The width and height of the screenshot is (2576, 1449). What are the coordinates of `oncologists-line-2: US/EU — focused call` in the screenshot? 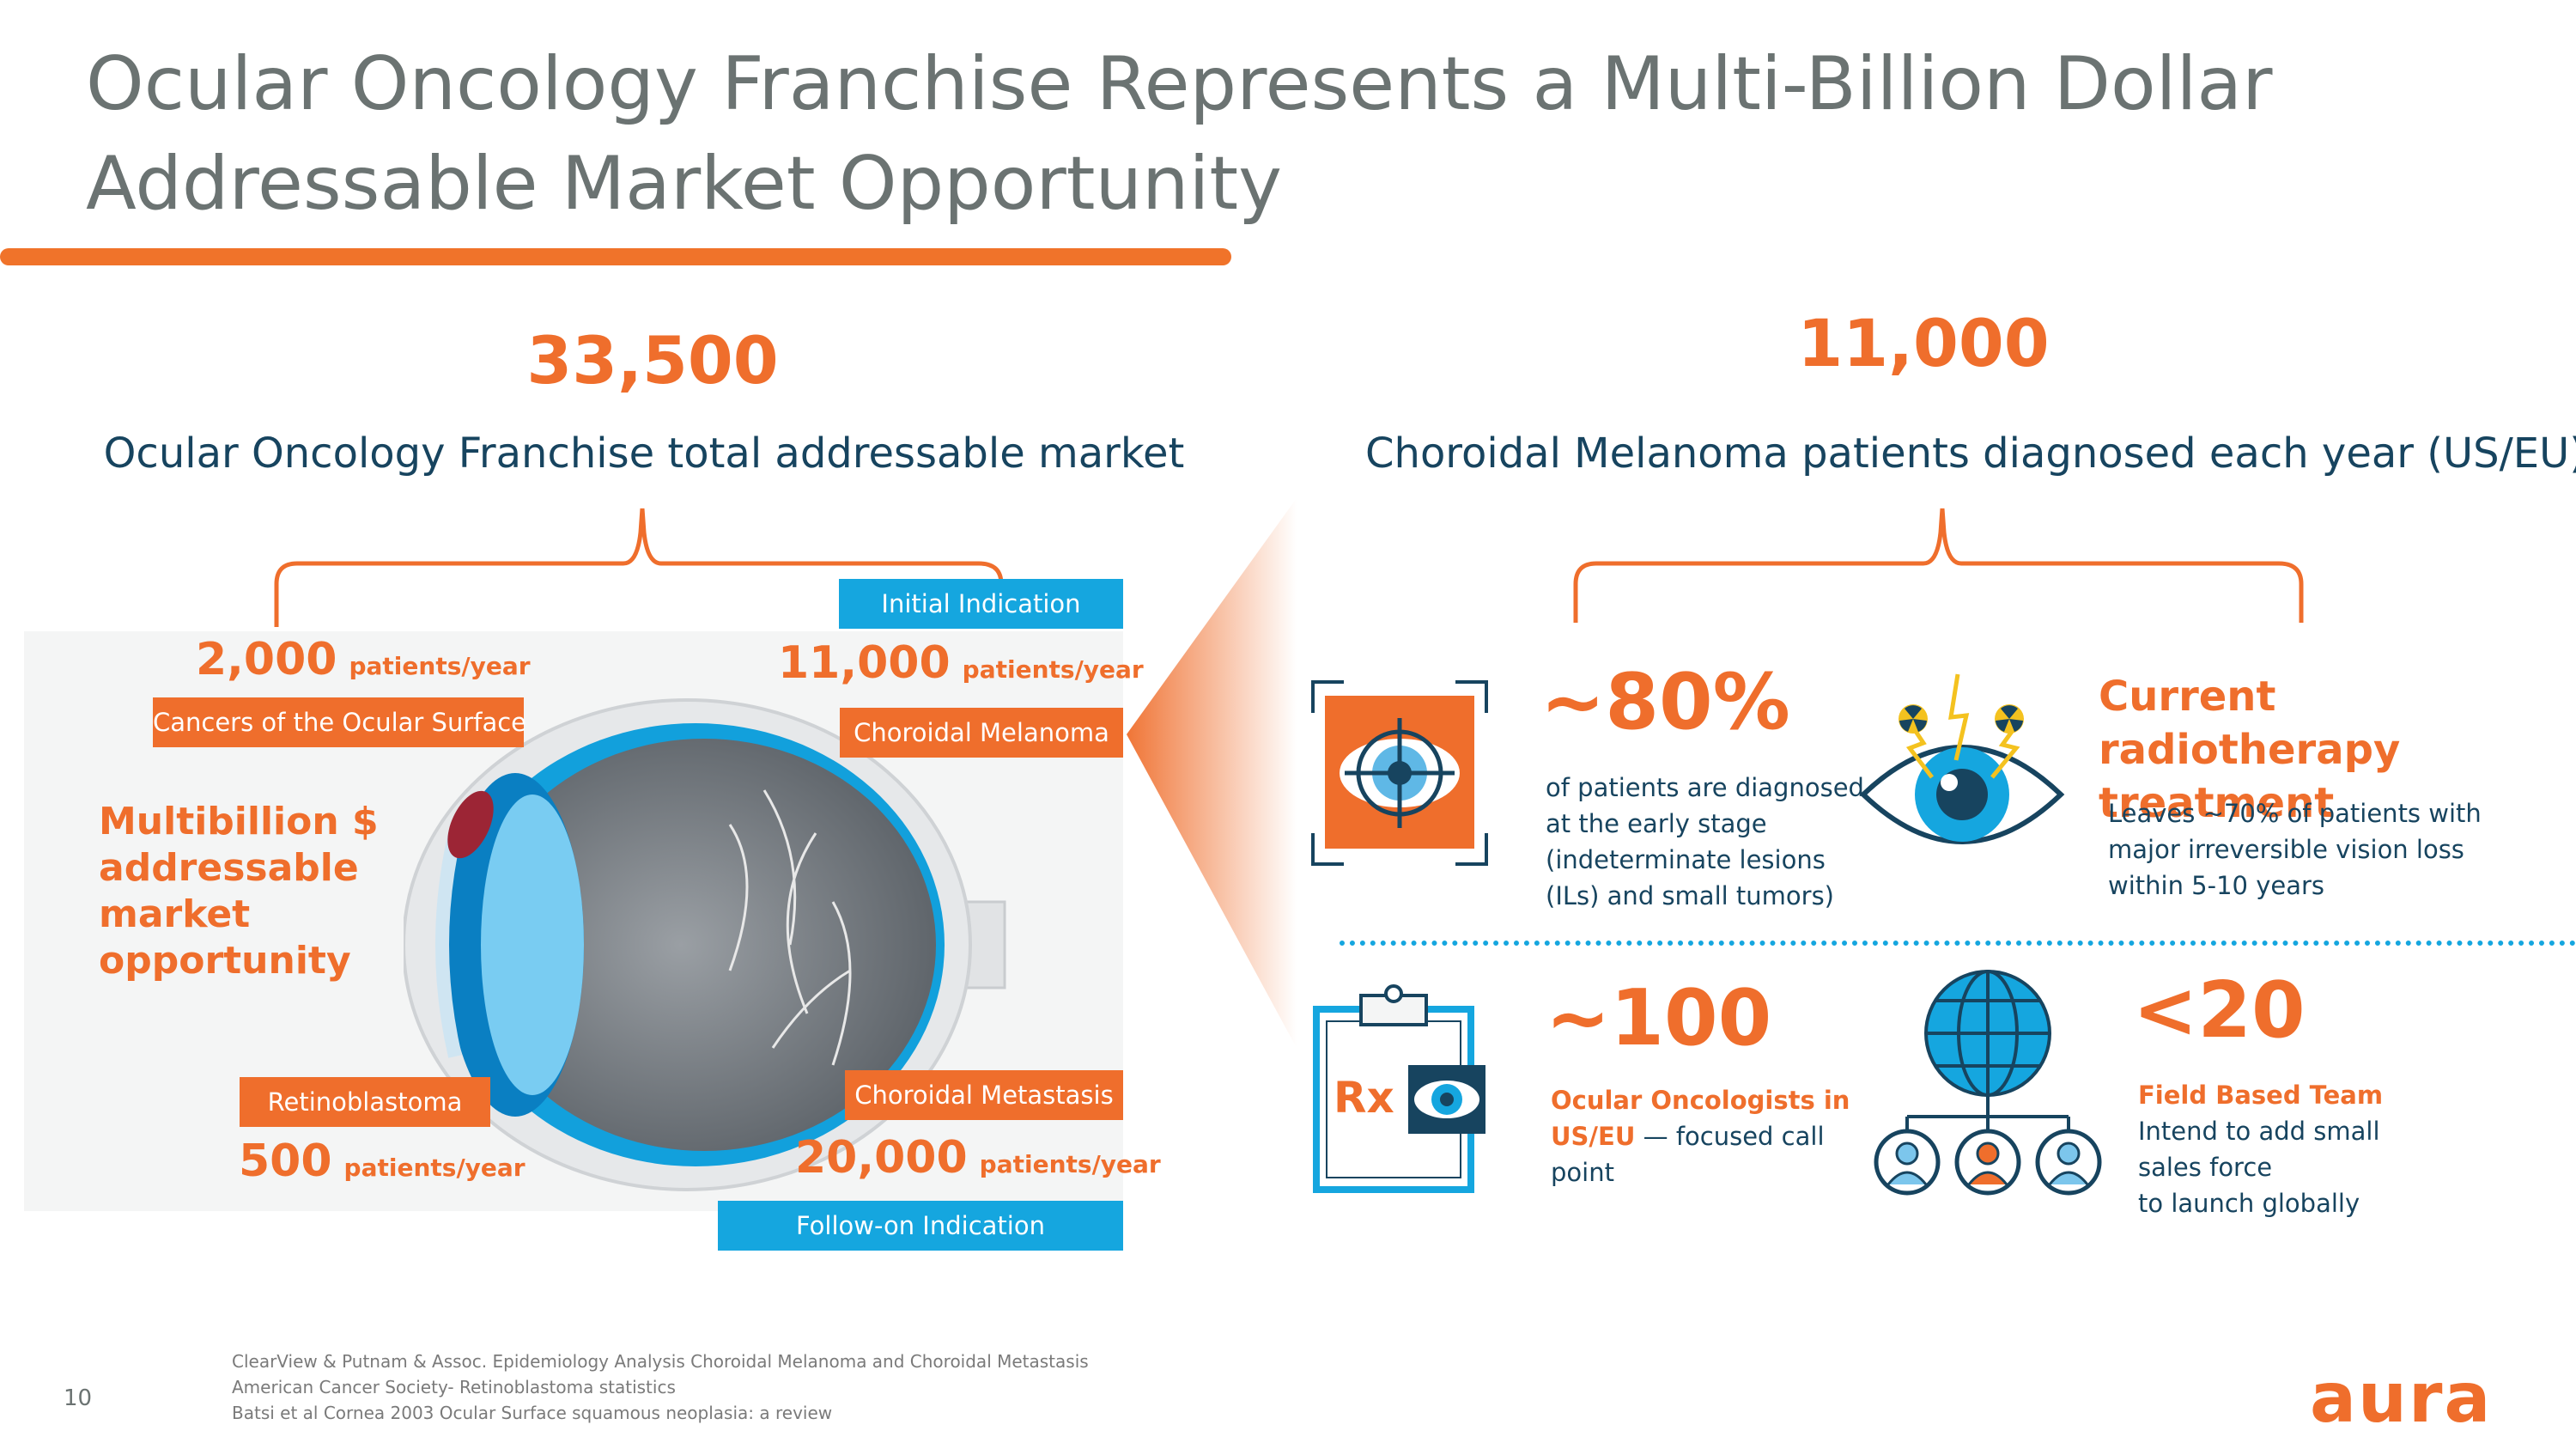 It's located at (1731, 1136).